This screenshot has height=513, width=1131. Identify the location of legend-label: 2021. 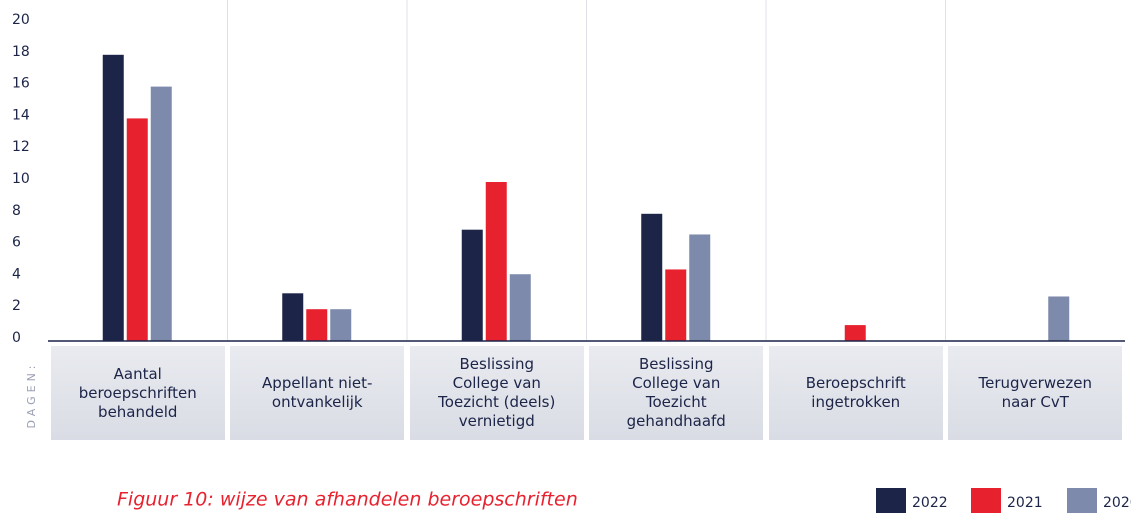
(1025, 503).